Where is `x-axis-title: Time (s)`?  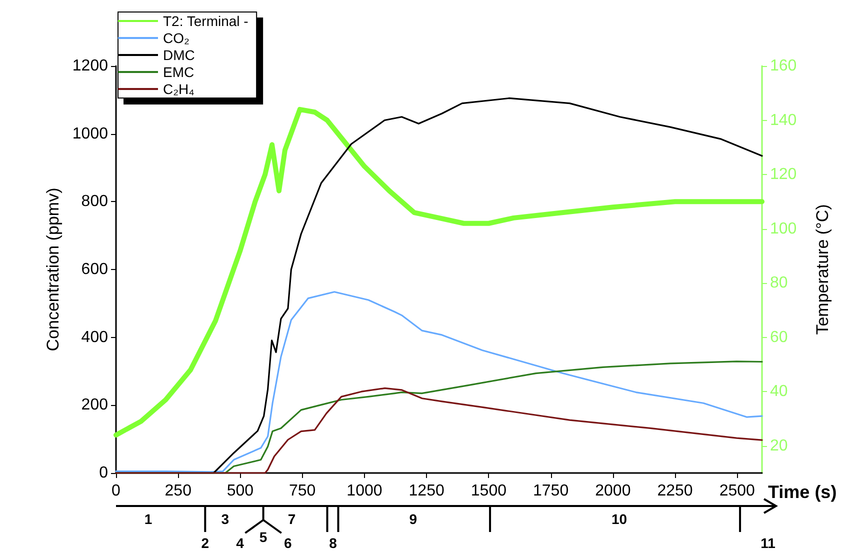 x-axis-title: Time (s) is located at coordinates (802, 492).